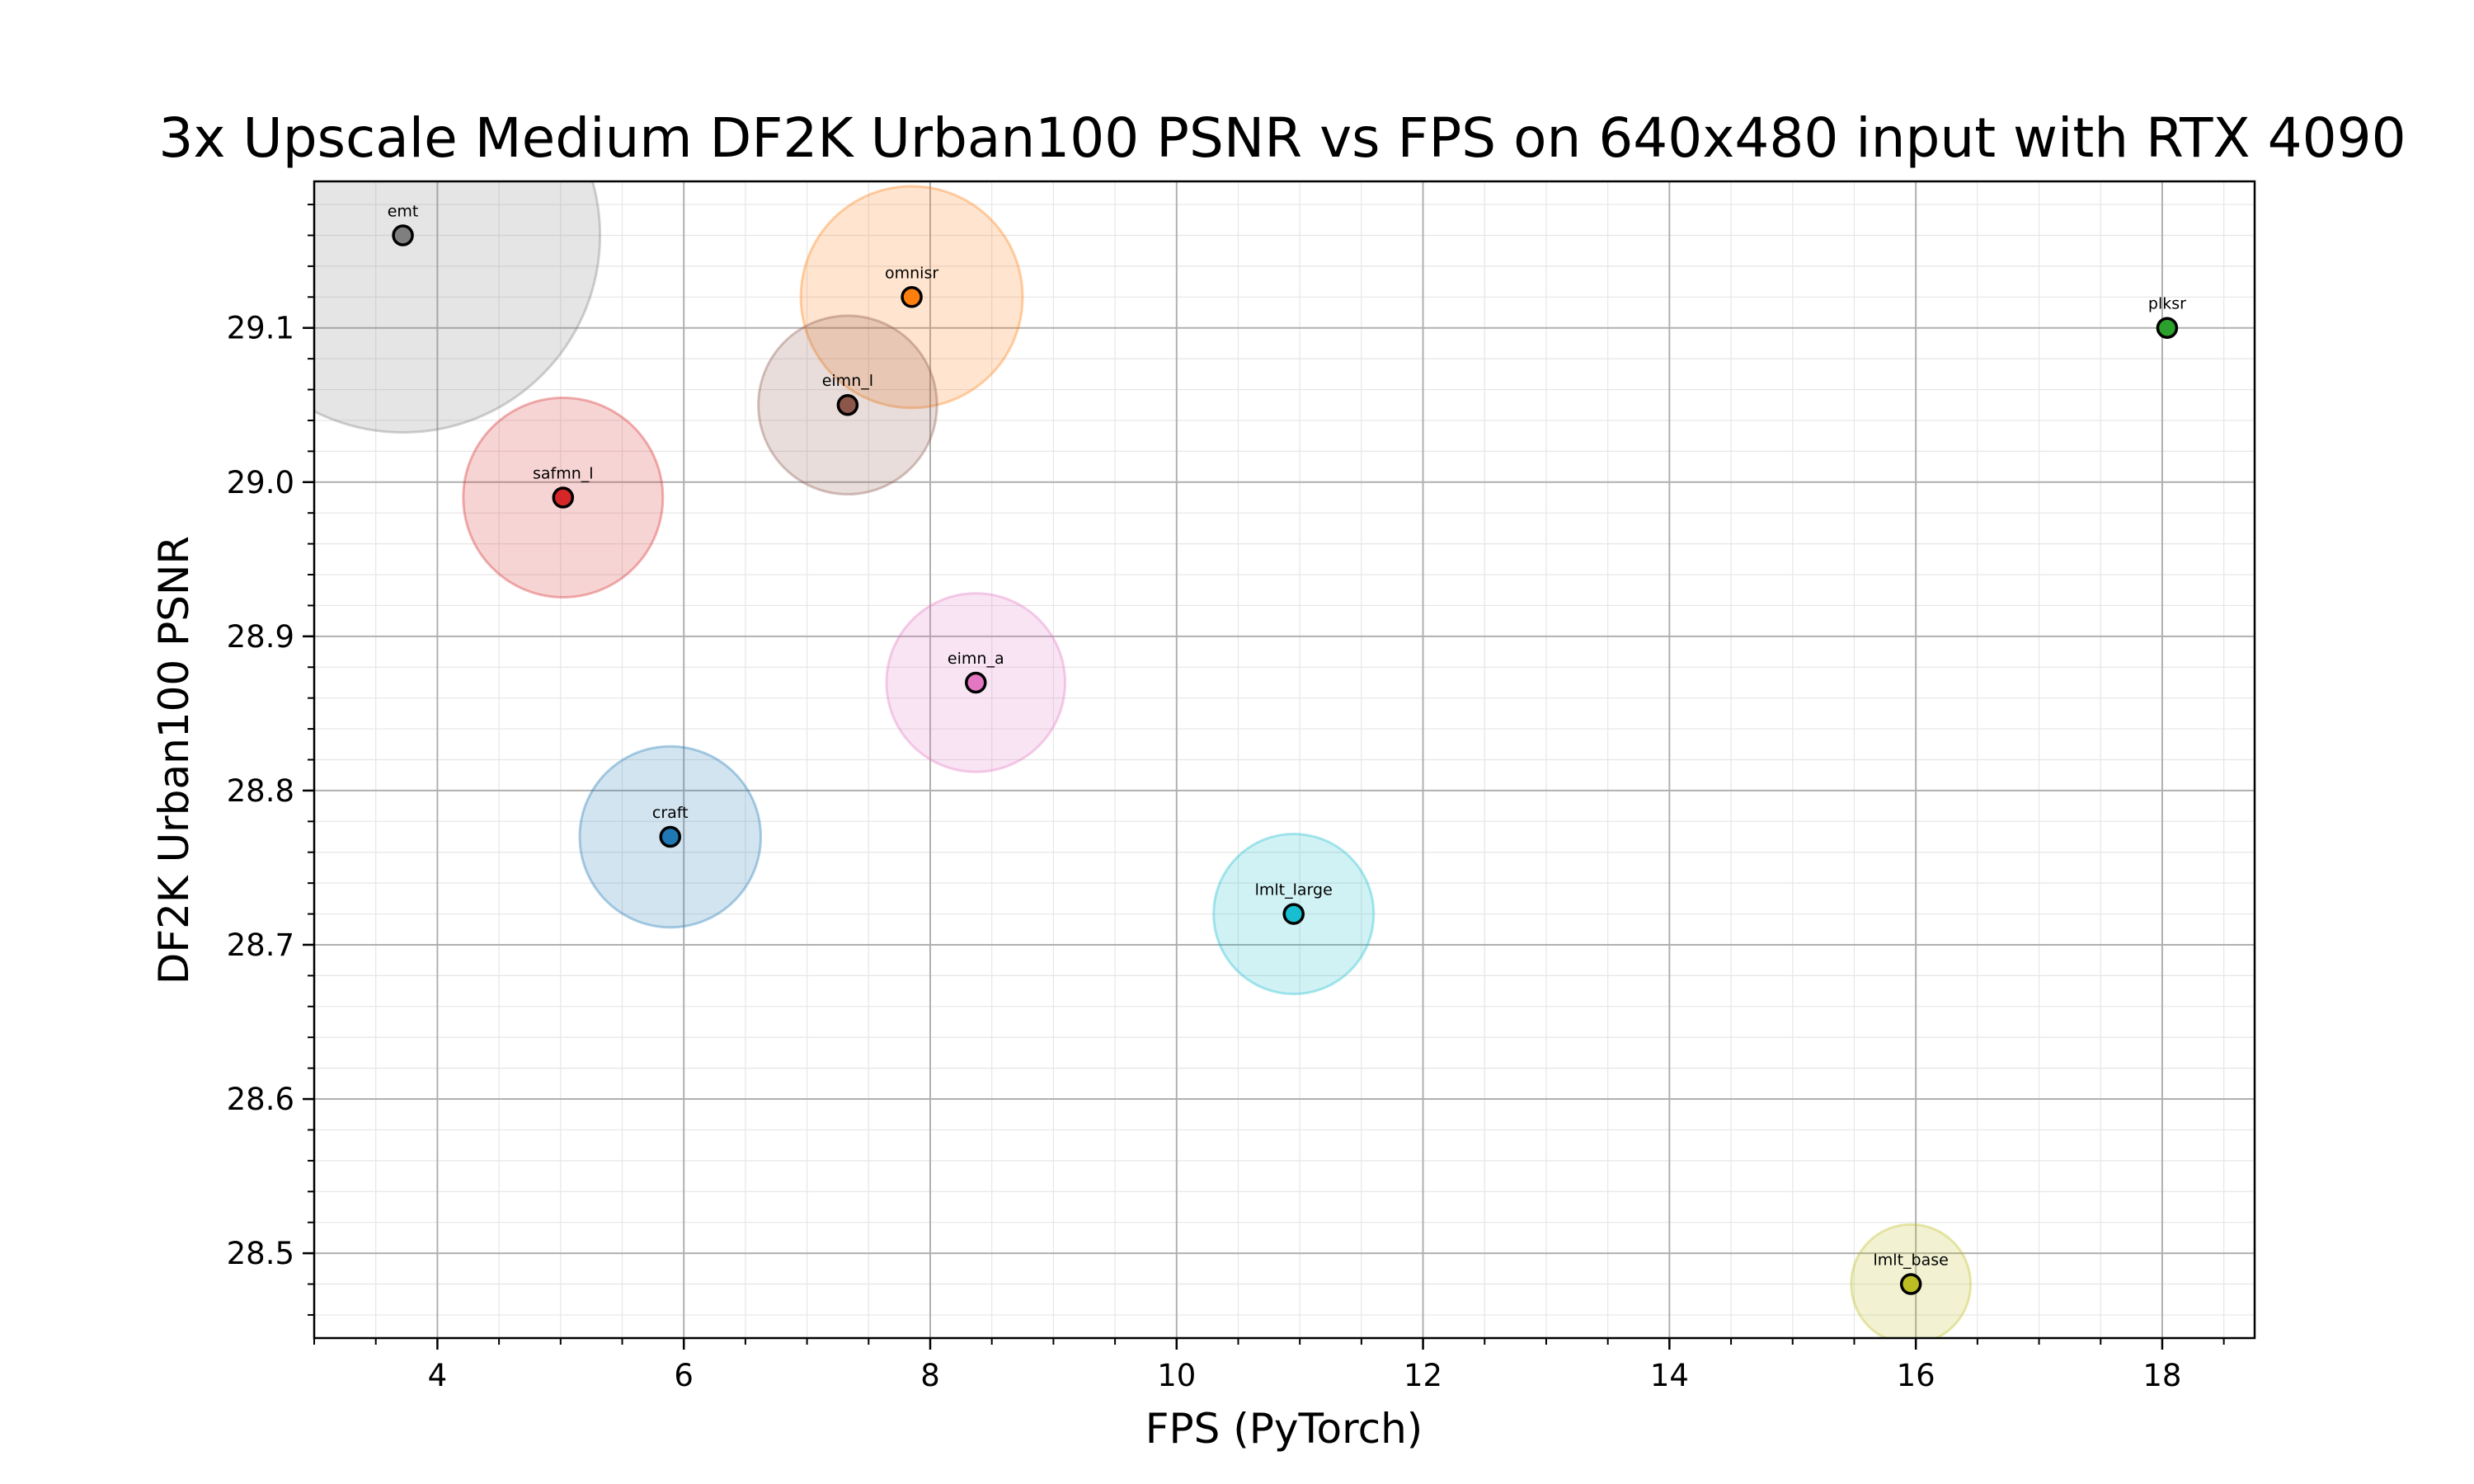  Describe the element at coordinates (930, 1375) in the screenshot. I see `x-tick-label: 8` at that location.